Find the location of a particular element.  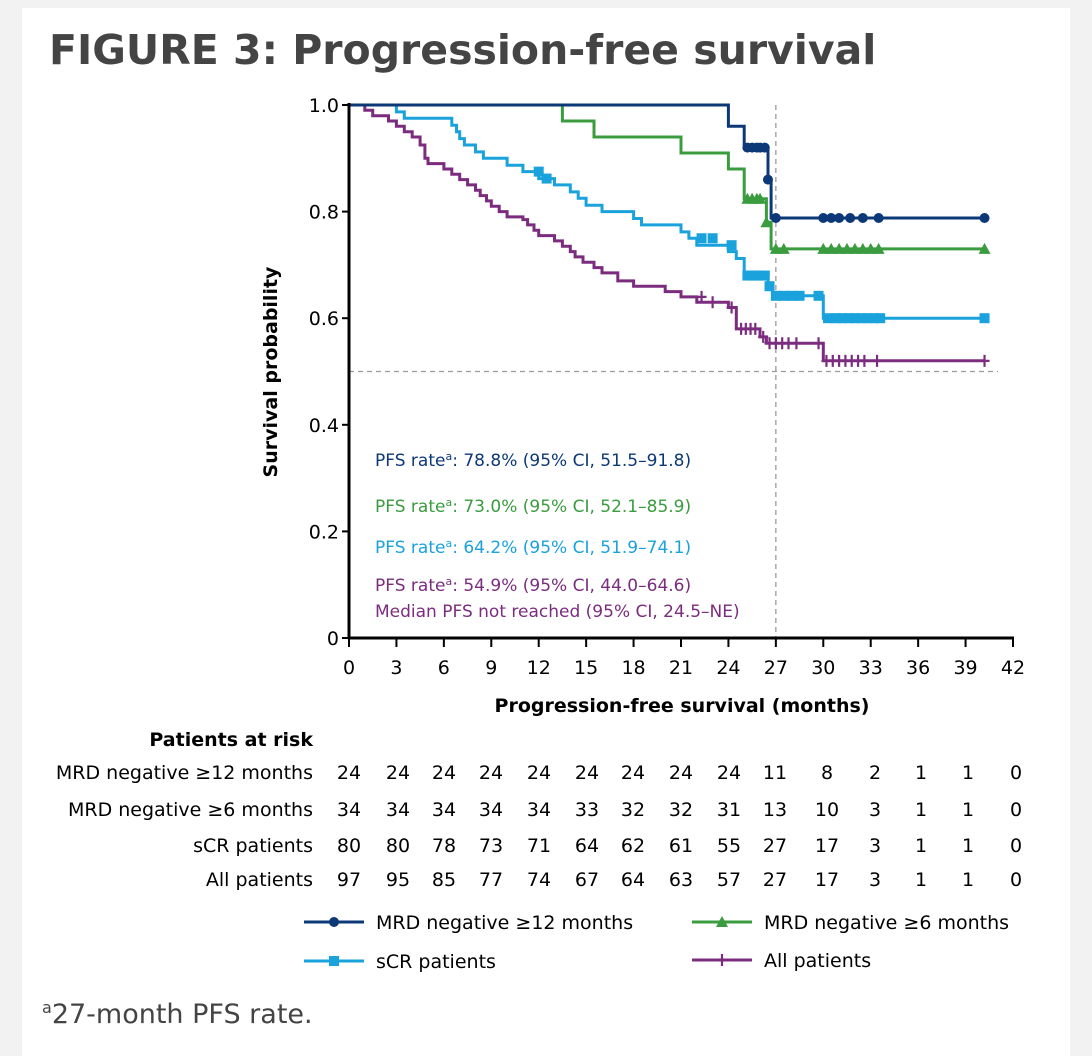

x-tick-label: 27 is located at coordinates (776, 668).